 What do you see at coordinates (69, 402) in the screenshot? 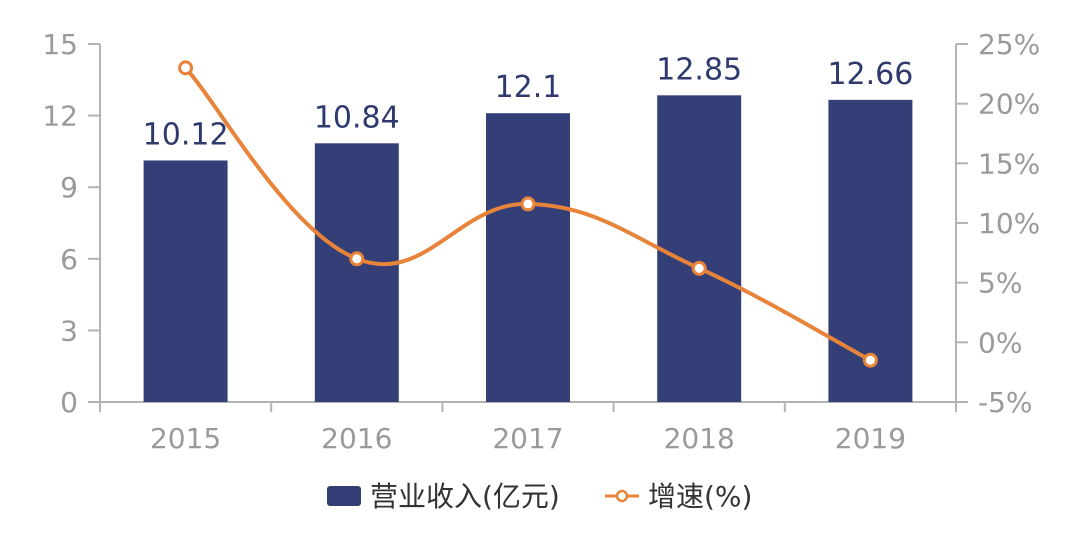
I see `y-left-tick-label: 0` at bounding box center [69, 402].